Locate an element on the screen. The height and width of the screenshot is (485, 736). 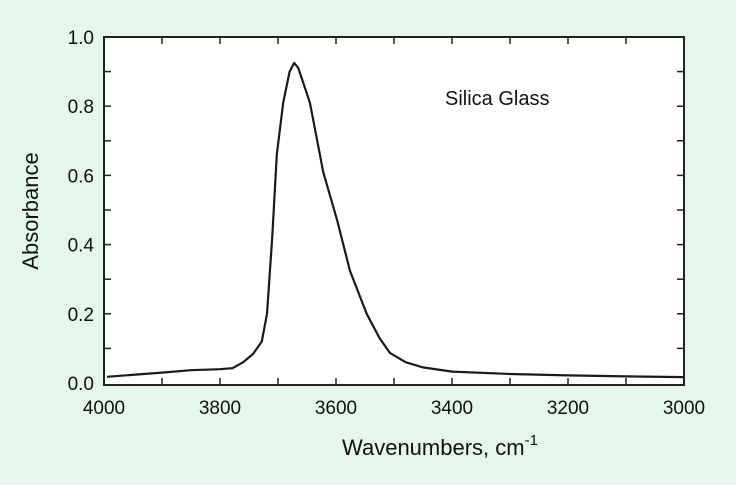
x-axis-label-text: Wavenumbers, cm is located at coordinates (433, 447).